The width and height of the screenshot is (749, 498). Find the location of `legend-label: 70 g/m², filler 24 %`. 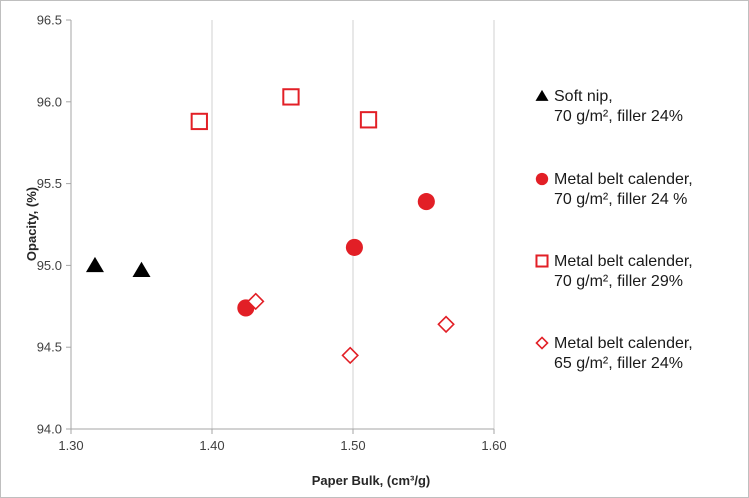

legend-label: 70 g/m², filler 24 % is located at coordinates (620, 199).